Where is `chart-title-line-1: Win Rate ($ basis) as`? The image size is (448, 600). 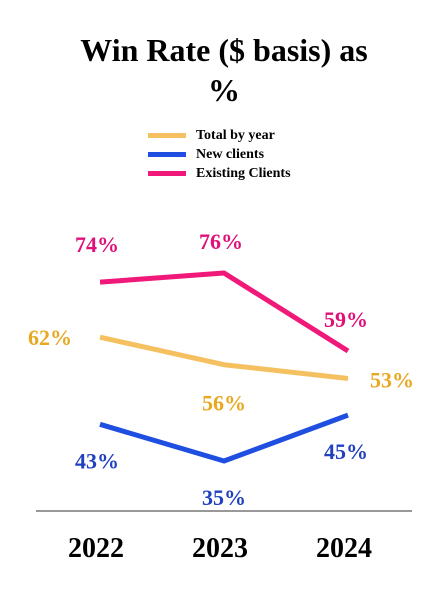
chart-title-line-1: Win Rate ($ basis) as is located at coordinates (224, 50).